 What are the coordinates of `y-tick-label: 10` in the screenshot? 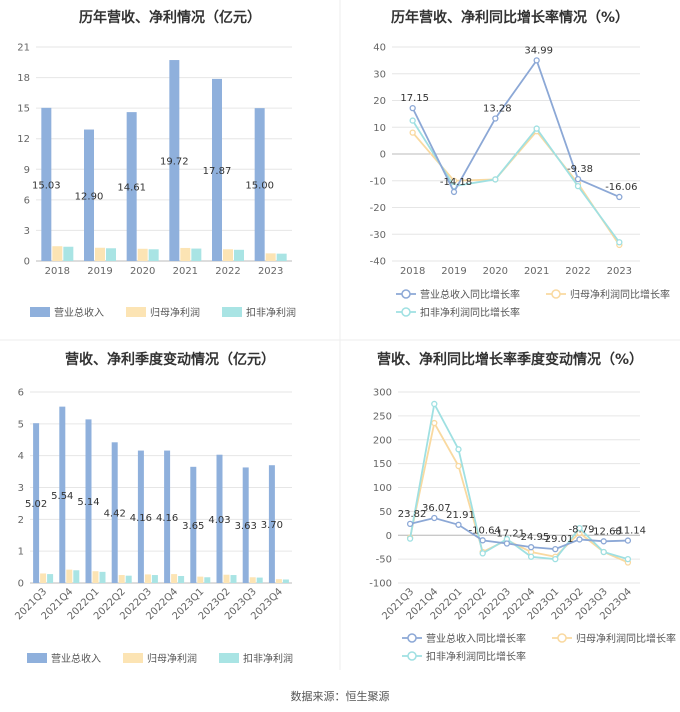 It's located at (379, 128).